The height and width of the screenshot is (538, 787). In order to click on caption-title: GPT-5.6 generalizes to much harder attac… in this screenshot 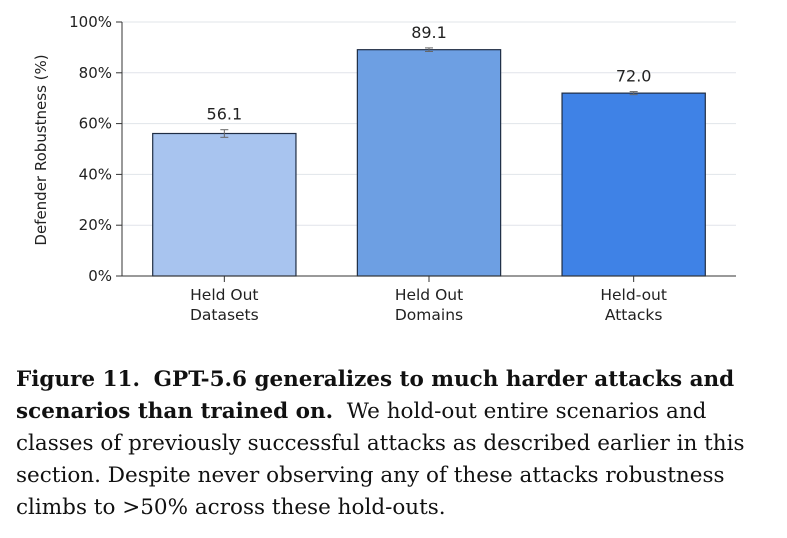, I will do `click(375, 395)`.